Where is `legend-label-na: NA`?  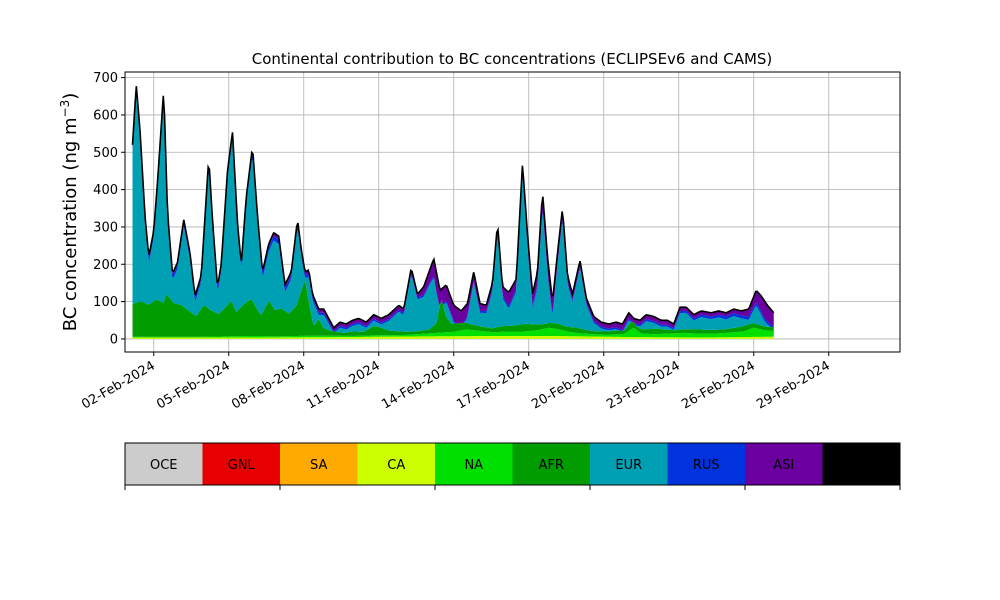 legend-label-na: NA is located at coordinates (473, 465).